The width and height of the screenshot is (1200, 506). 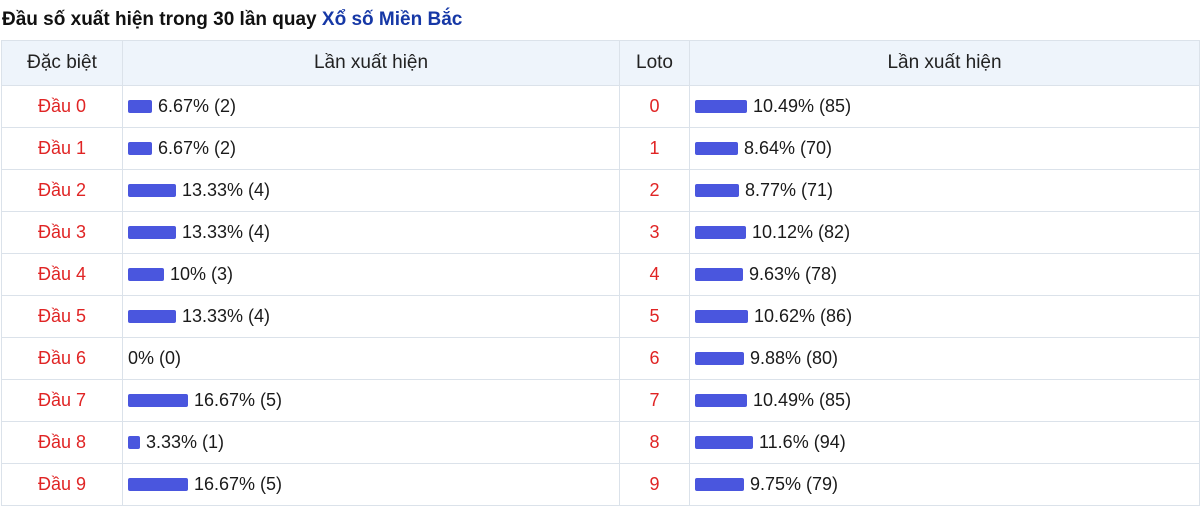 What do you see at coordinates (62, 400) in the screenshot?
I see `special-head-label: Đầu 7` at bounding box center [62, 400].